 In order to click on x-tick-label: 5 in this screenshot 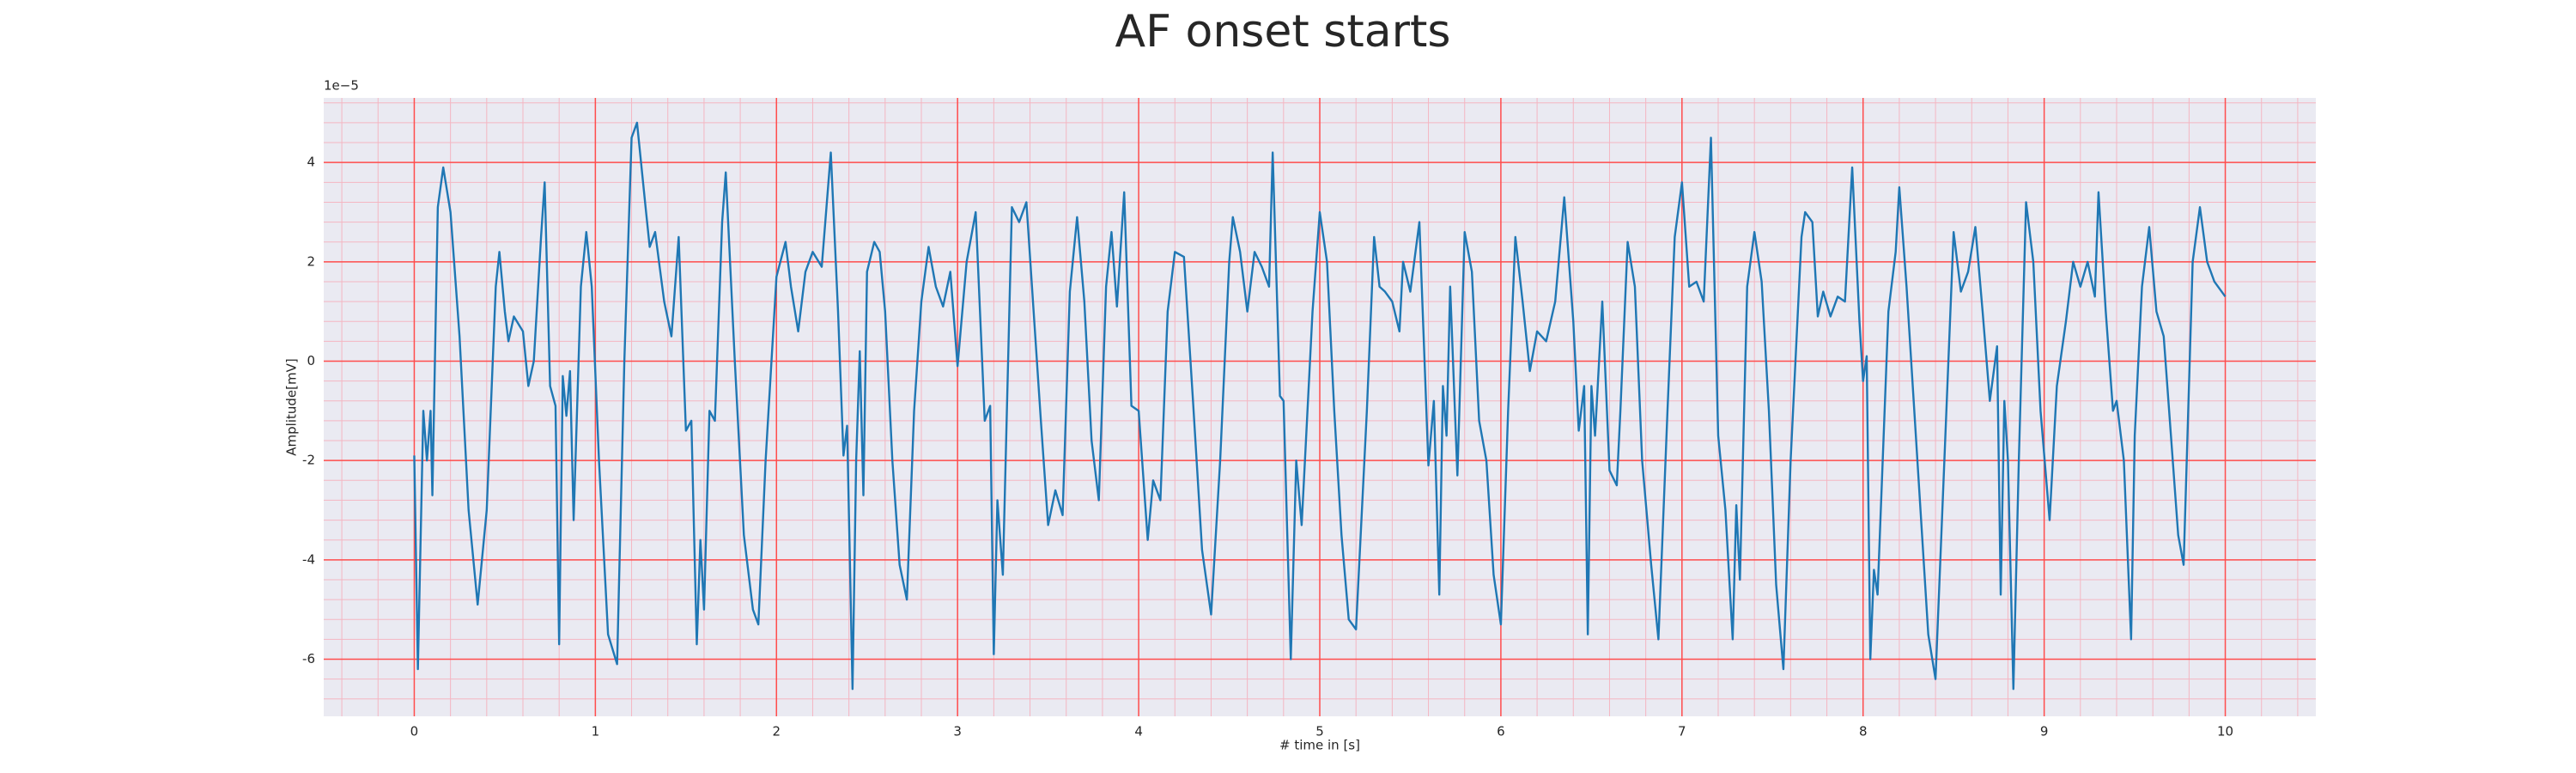, I will do `click(1319, 732)`.